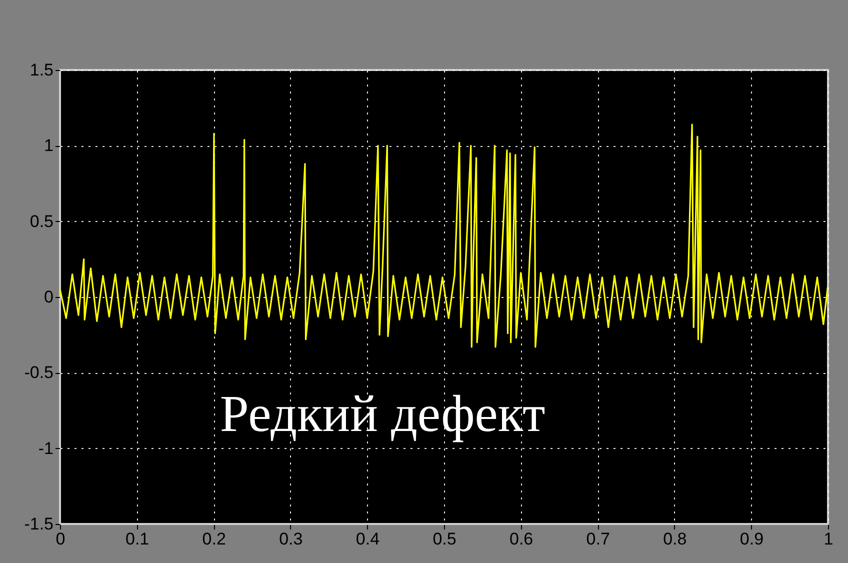  Describe the element at coordinates (444, 539) in the screenshot. I see `x-tick-label: 0.5` at that location.